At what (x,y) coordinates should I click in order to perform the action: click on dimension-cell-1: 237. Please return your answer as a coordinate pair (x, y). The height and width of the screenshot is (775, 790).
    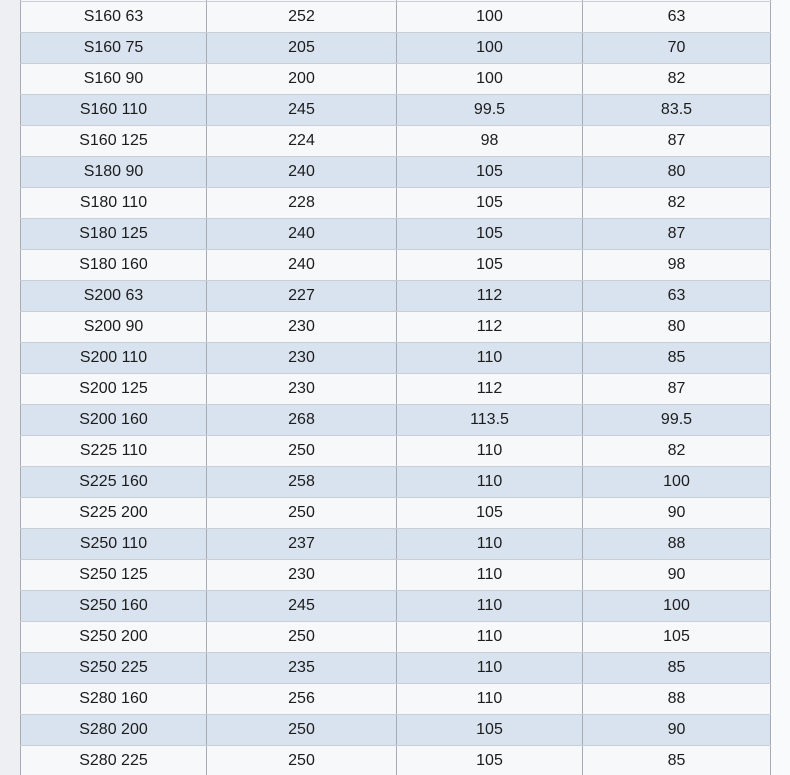
    Looking at the image, I should click on (301, 544).